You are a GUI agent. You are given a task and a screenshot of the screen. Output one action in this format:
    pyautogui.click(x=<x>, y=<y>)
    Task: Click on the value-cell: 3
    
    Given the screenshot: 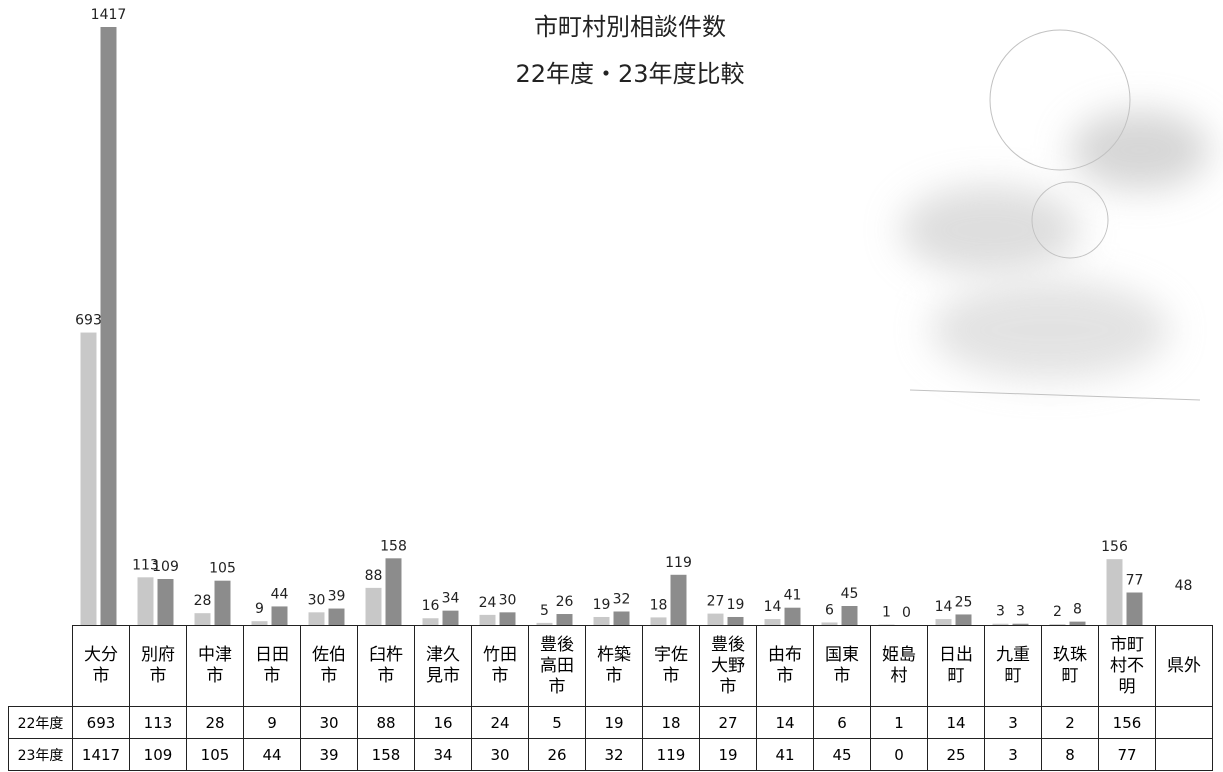 What is the action you would take?
    pyautogui.click(x=1013, y=722)
    